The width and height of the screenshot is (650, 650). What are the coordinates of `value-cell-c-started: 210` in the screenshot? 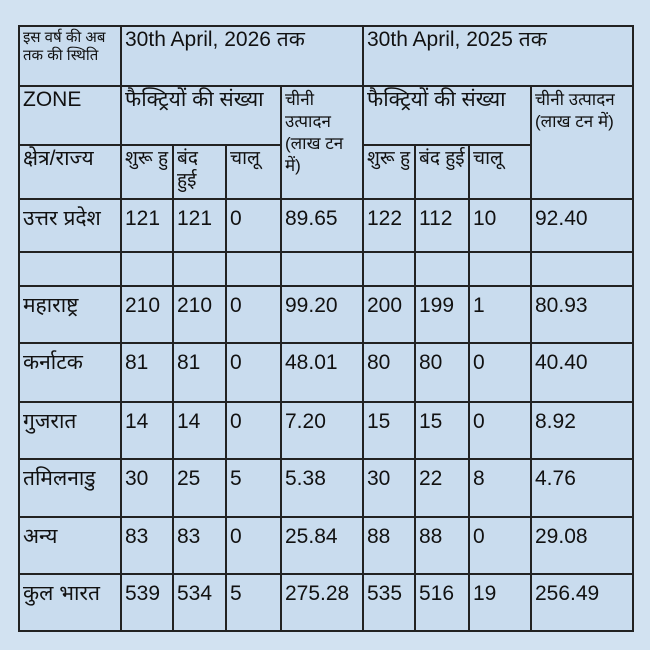 It's located at (147, 314).